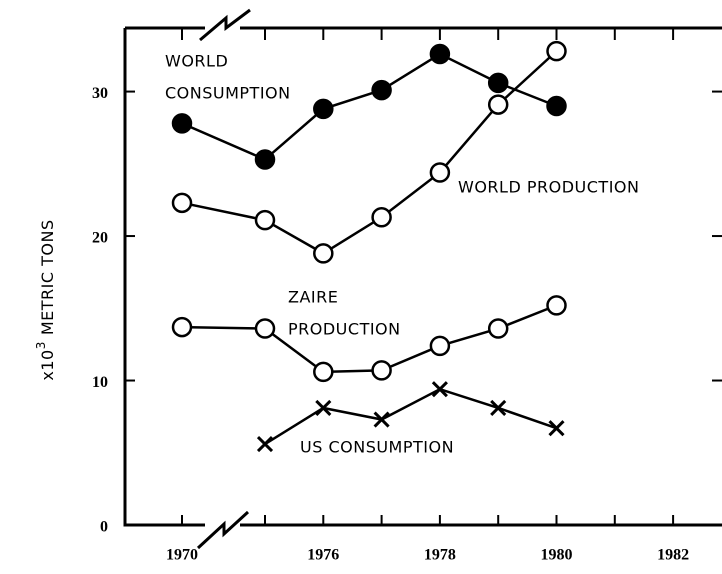 This screenshot has height=574, width=722. Describe the element at coordinates (196, 61) in the screenshot. I see `series-label: WORLD` at that location.